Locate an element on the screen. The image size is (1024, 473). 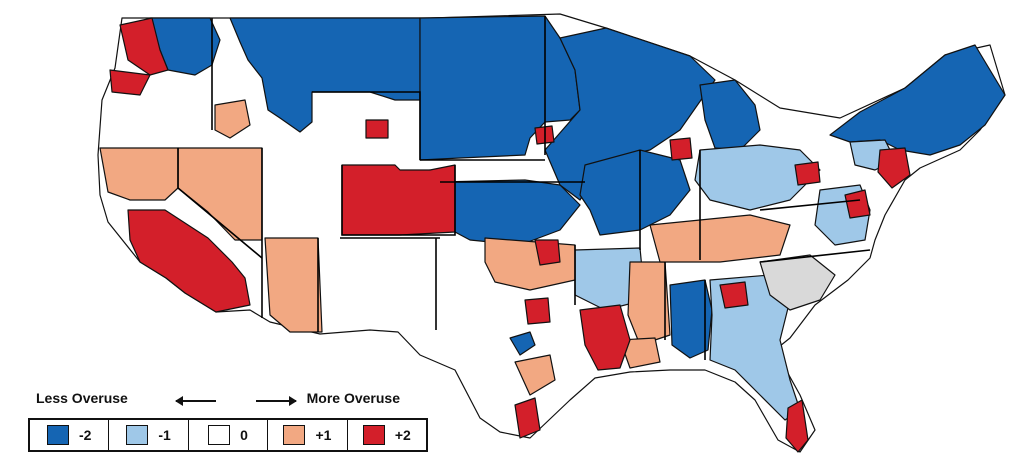
region-texas-coast is located at coordinates (535, 375).